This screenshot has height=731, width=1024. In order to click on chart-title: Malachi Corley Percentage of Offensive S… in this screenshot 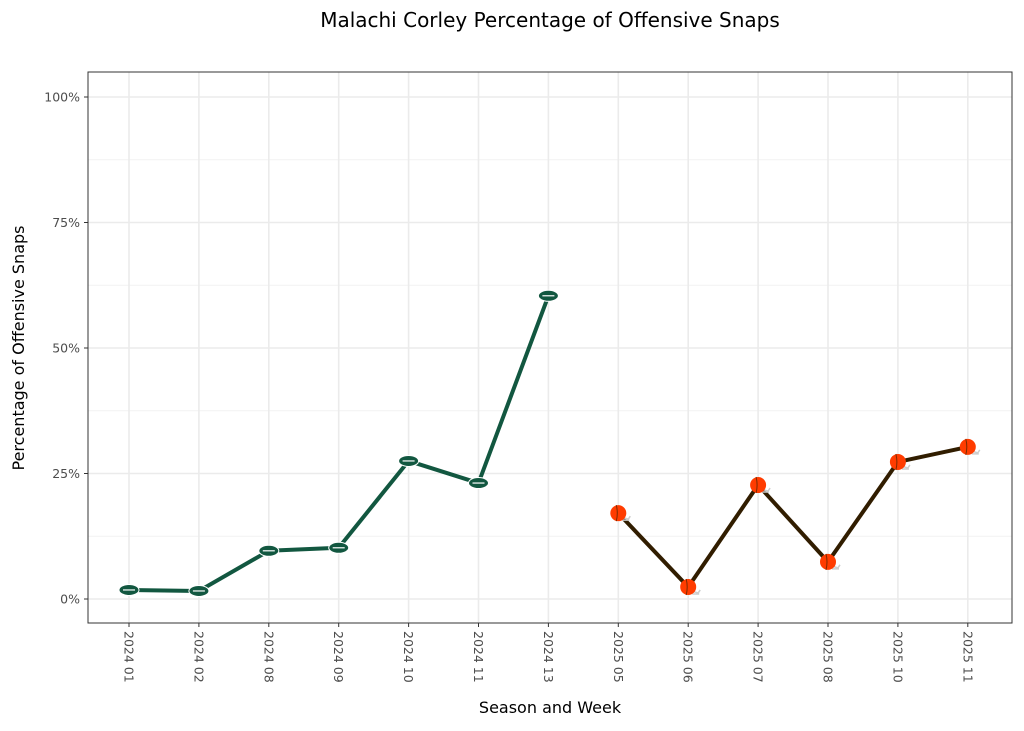, I will do `click(550, 20)`.